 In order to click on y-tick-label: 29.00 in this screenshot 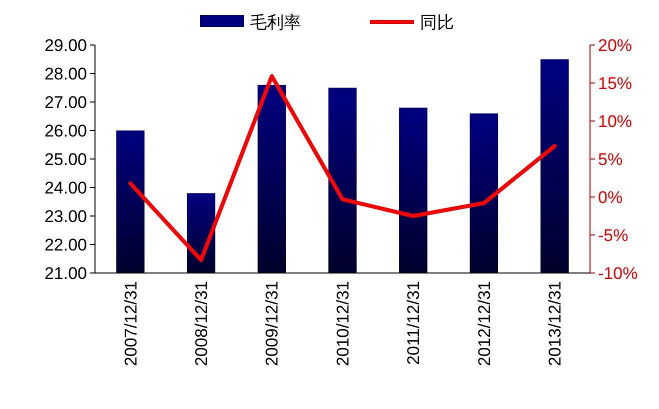, I will do `click(65, 45)`.